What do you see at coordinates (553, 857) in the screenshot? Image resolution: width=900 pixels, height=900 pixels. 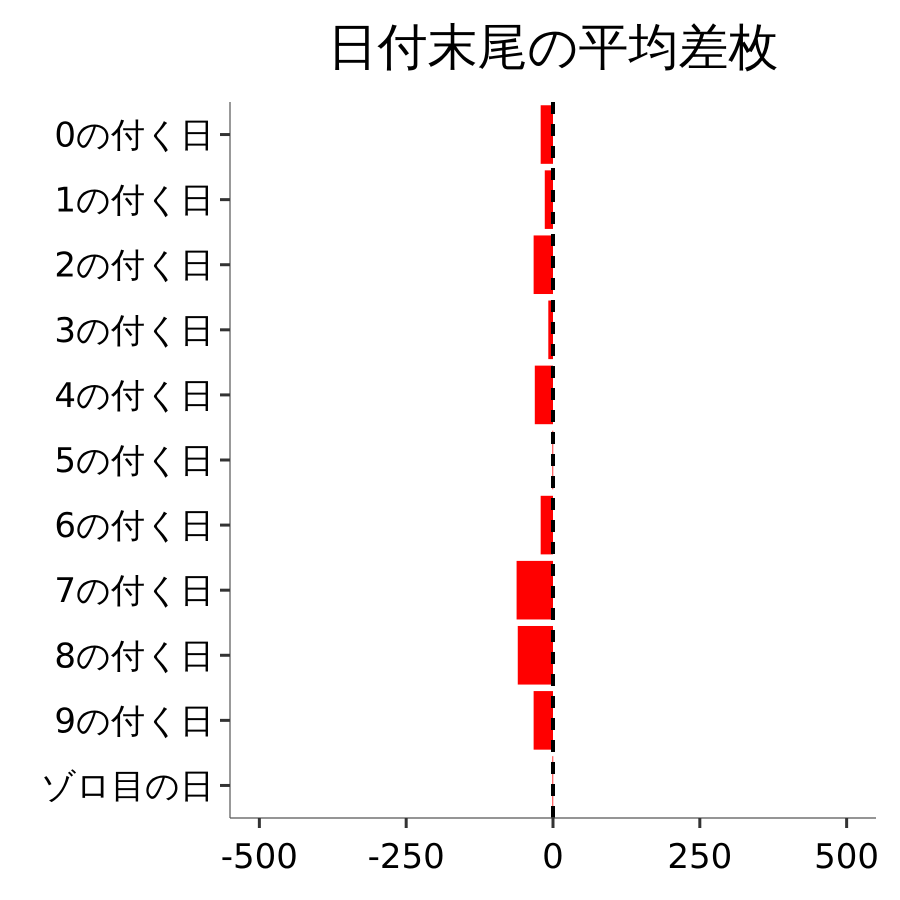 I see `x-tick-label: 0` at bounding box center [553, 857].